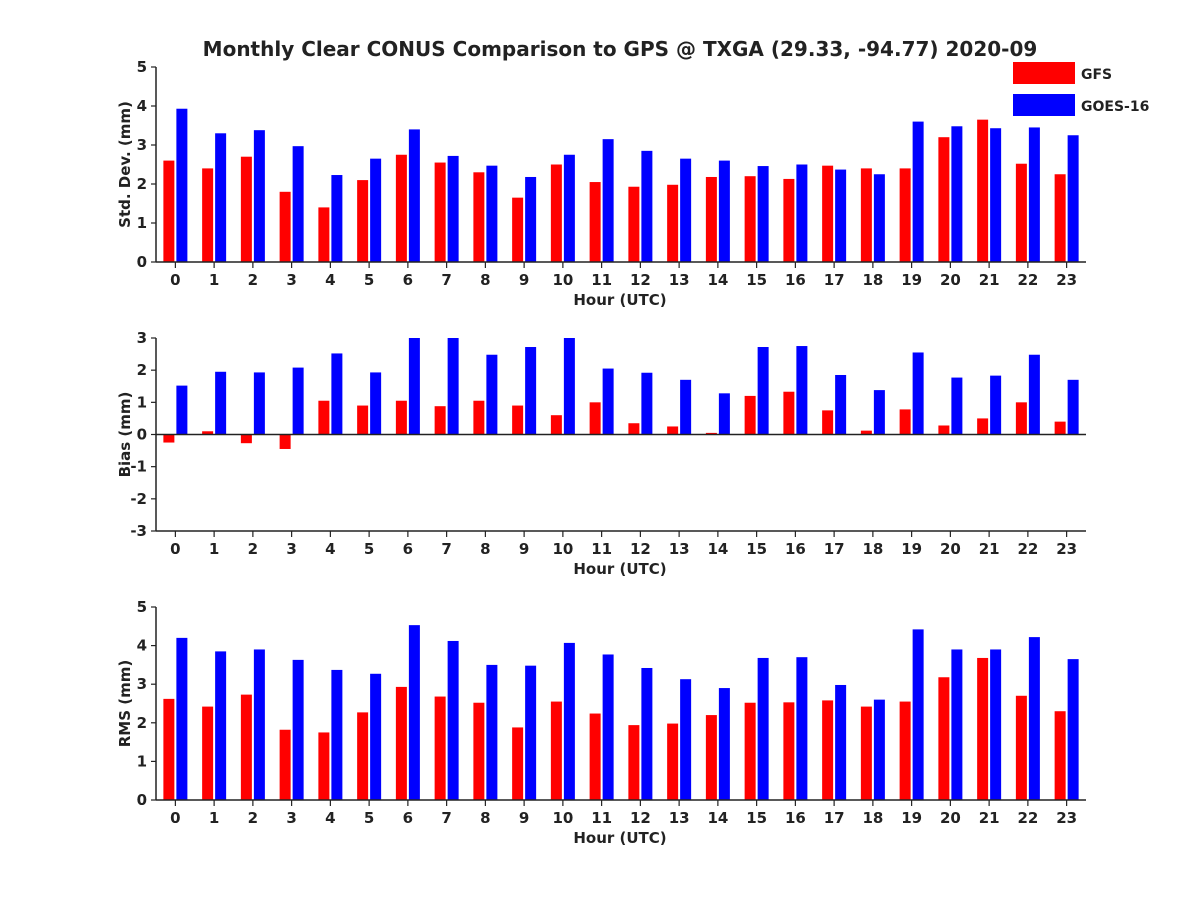 The width and height of the screenshot is (1200, 900). Describe the element at coordinates (795, 280) in the screenshot. I see `x-tick-label: 16` at that location.